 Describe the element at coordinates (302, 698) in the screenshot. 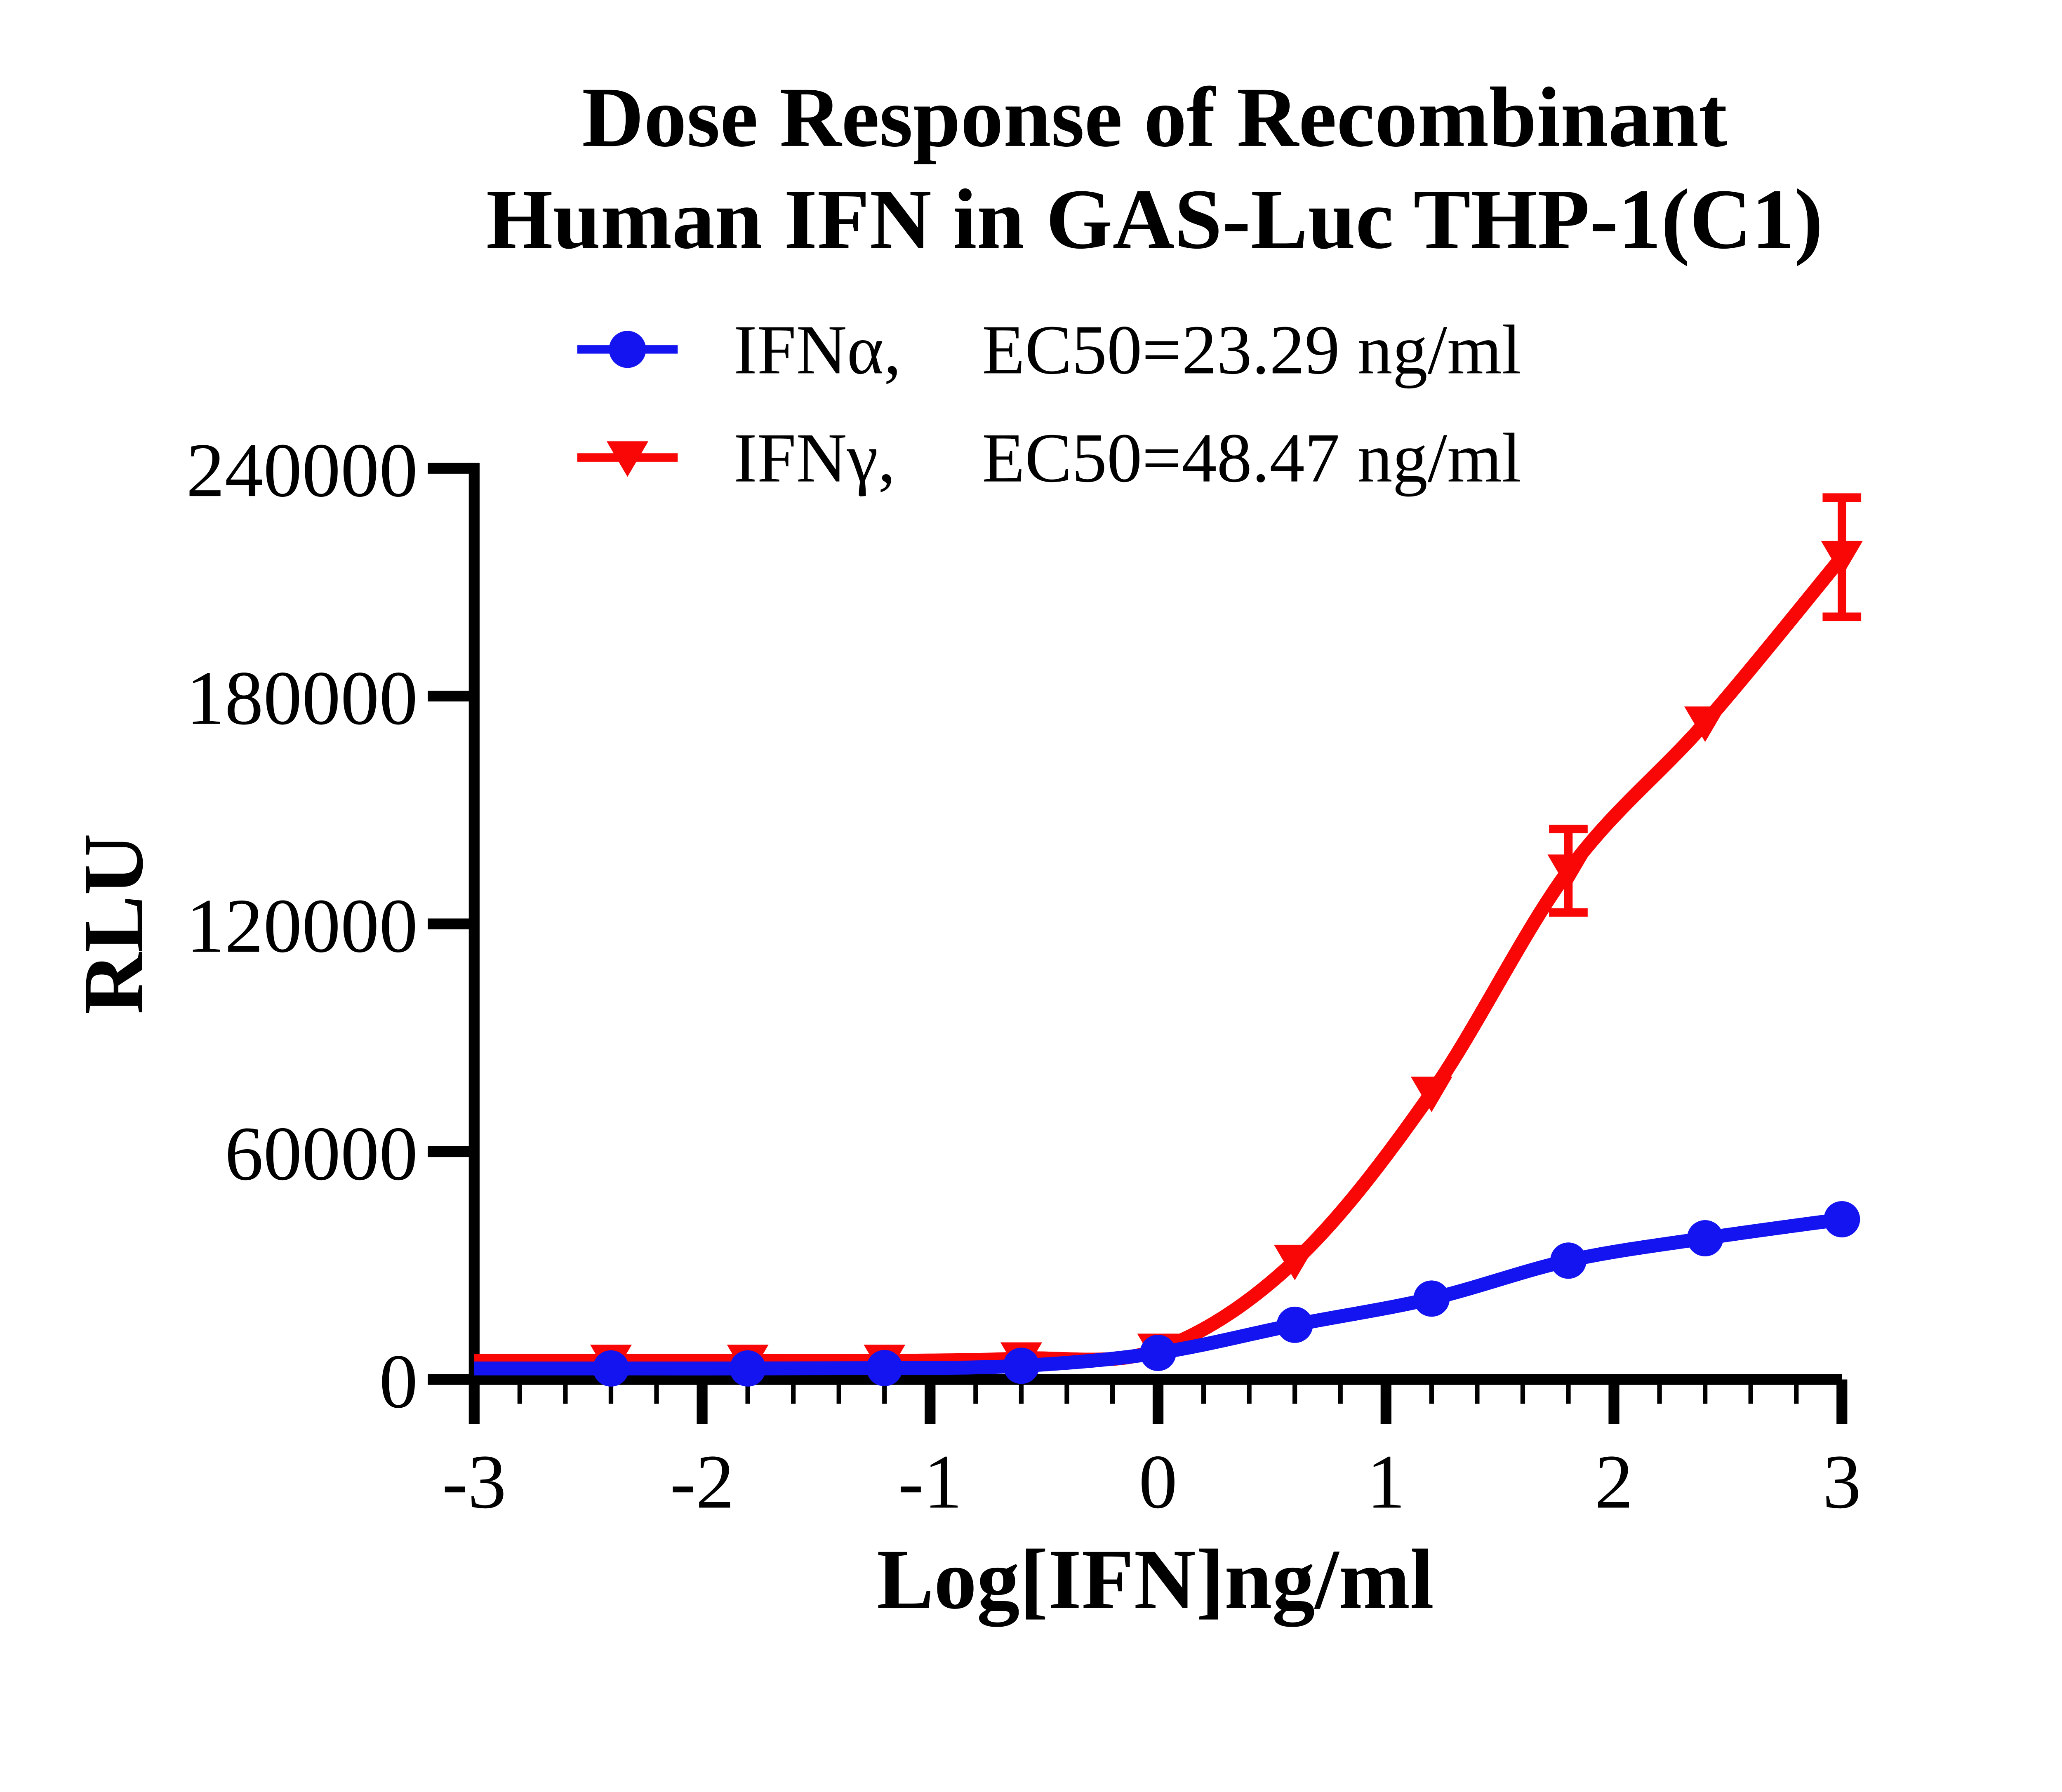

I see `y-tick-label: 180000` at that location.